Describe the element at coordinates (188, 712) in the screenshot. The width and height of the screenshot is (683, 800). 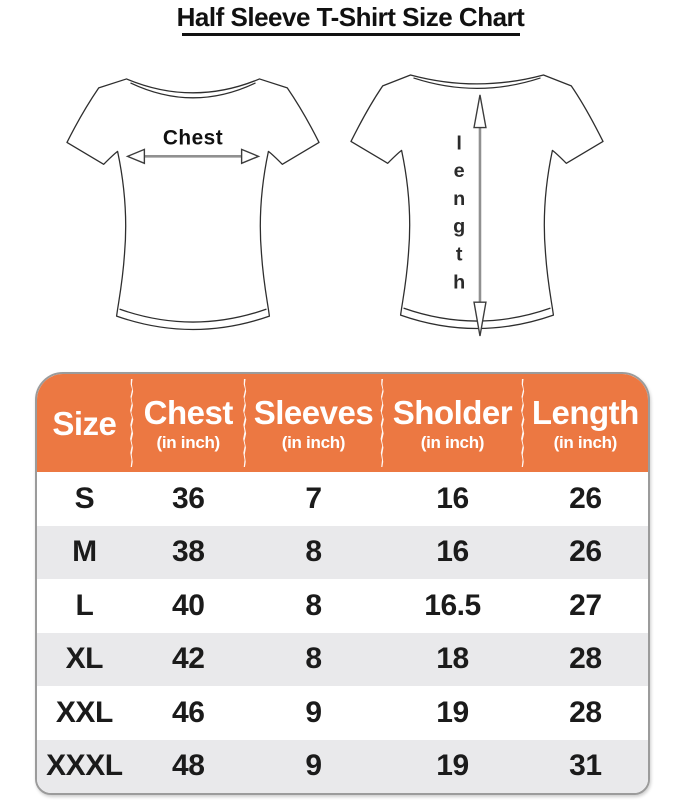
I see `cell-chest: 46` at that location.